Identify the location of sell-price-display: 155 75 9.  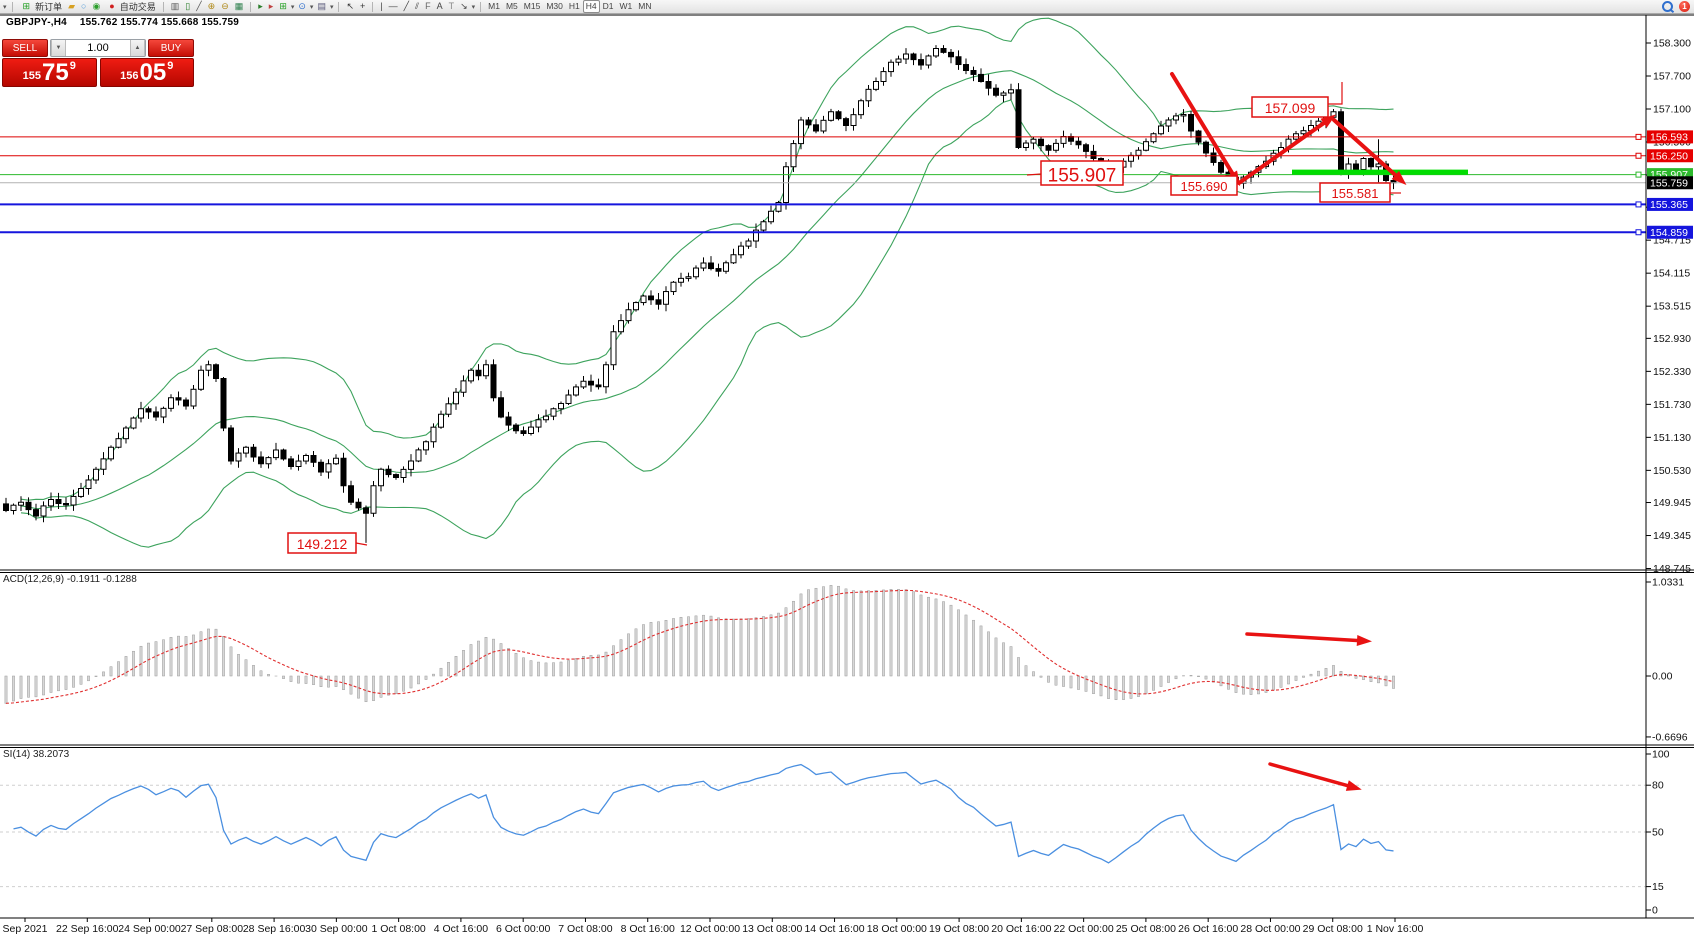
(49, 72).